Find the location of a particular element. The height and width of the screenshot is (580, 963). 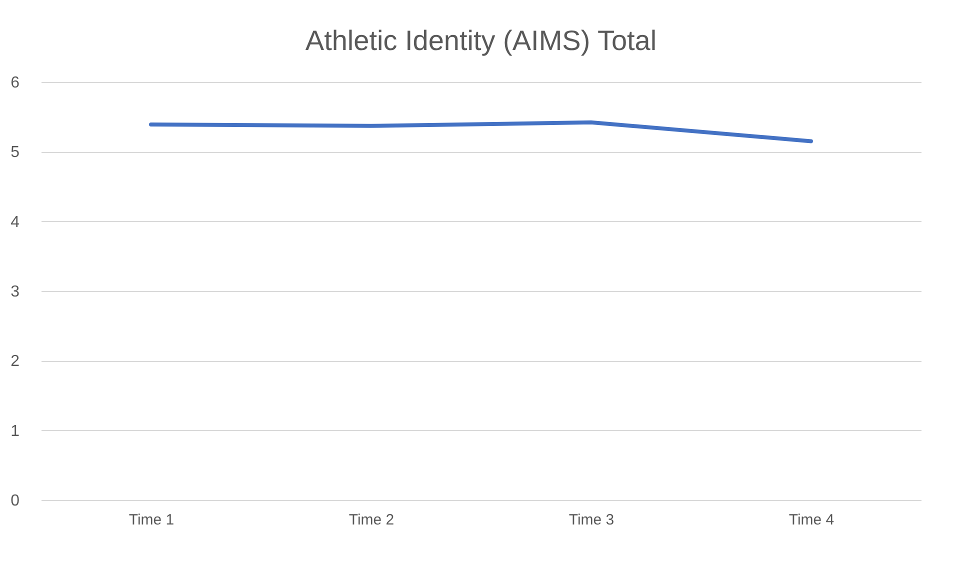

y-tick-label: 4 is located at coordinates (15, 222).